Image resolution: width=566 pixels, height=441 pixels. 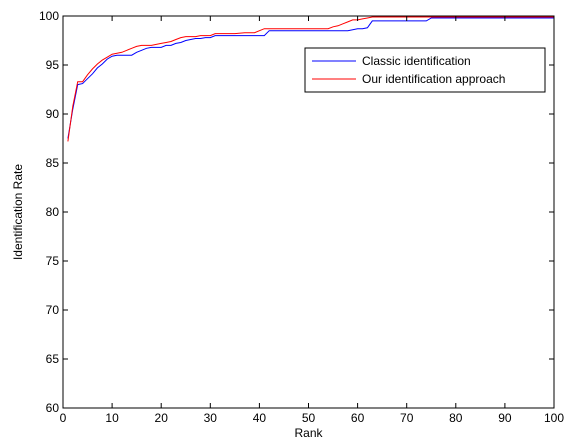 I want to click on x-tick-label: 60, so click(x=358, y=418).